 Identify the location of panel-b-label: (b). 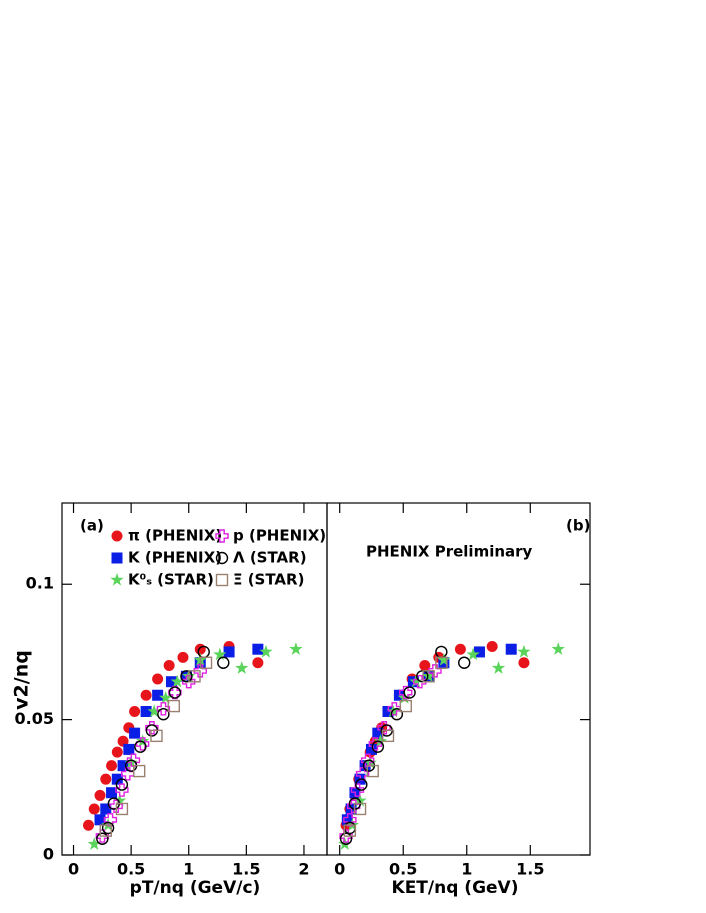
(578, 526).